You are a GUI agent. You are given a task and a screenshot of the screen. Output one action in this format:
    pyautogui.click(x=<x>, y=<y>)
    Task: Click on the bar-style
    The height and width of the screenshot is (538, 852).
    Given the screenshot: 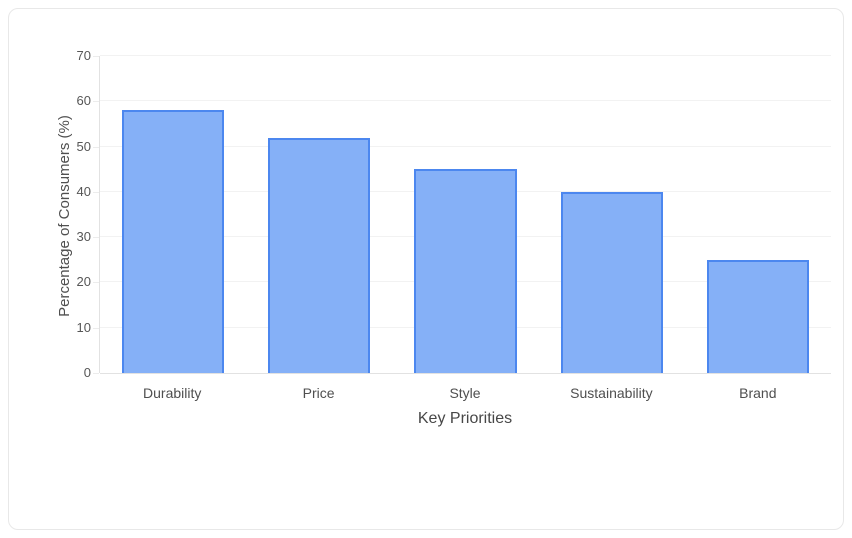 What is the action you would take?
    pyautogui.click(x=465, y=271)
    